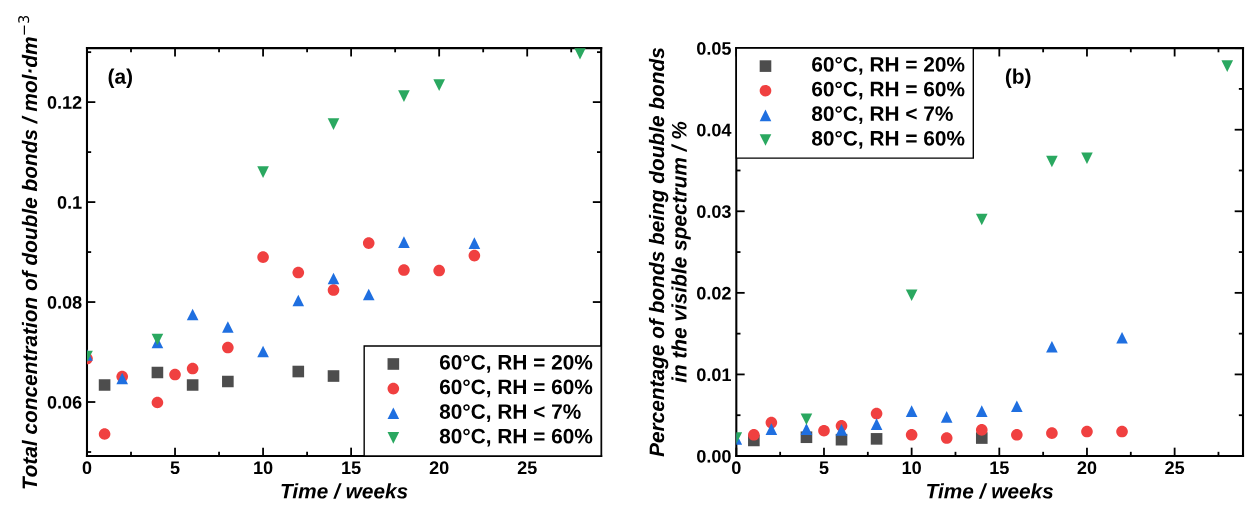  What do you see at coordinates (64, 402) in the screenshot?
I see `y-tick-label: 0.06` at bounding box center [64, 402].